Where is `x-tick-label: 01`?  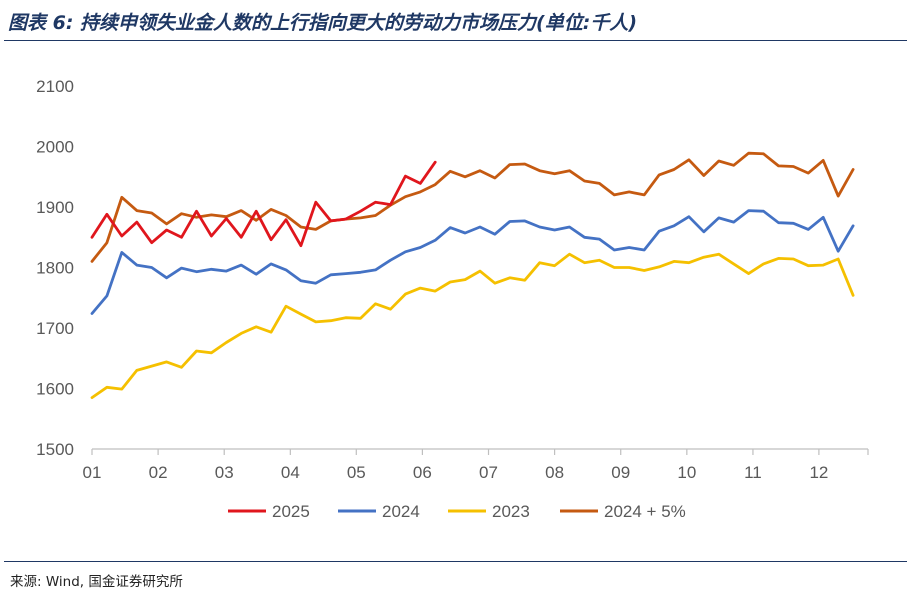
x-tick-label: 01 is located at coordinates (92, 472).